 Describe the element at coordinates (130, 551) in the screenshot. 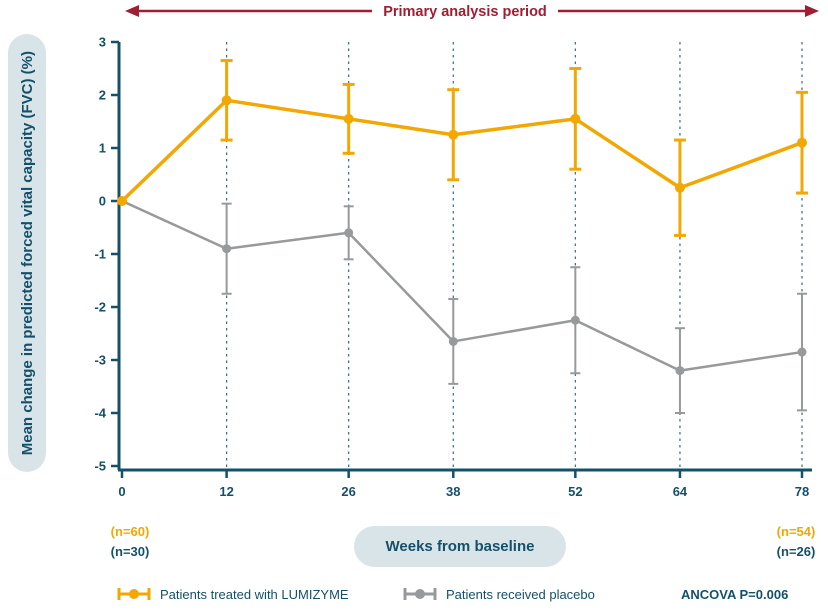

I see `placebo-baseline-n: (n=30)` at that location.